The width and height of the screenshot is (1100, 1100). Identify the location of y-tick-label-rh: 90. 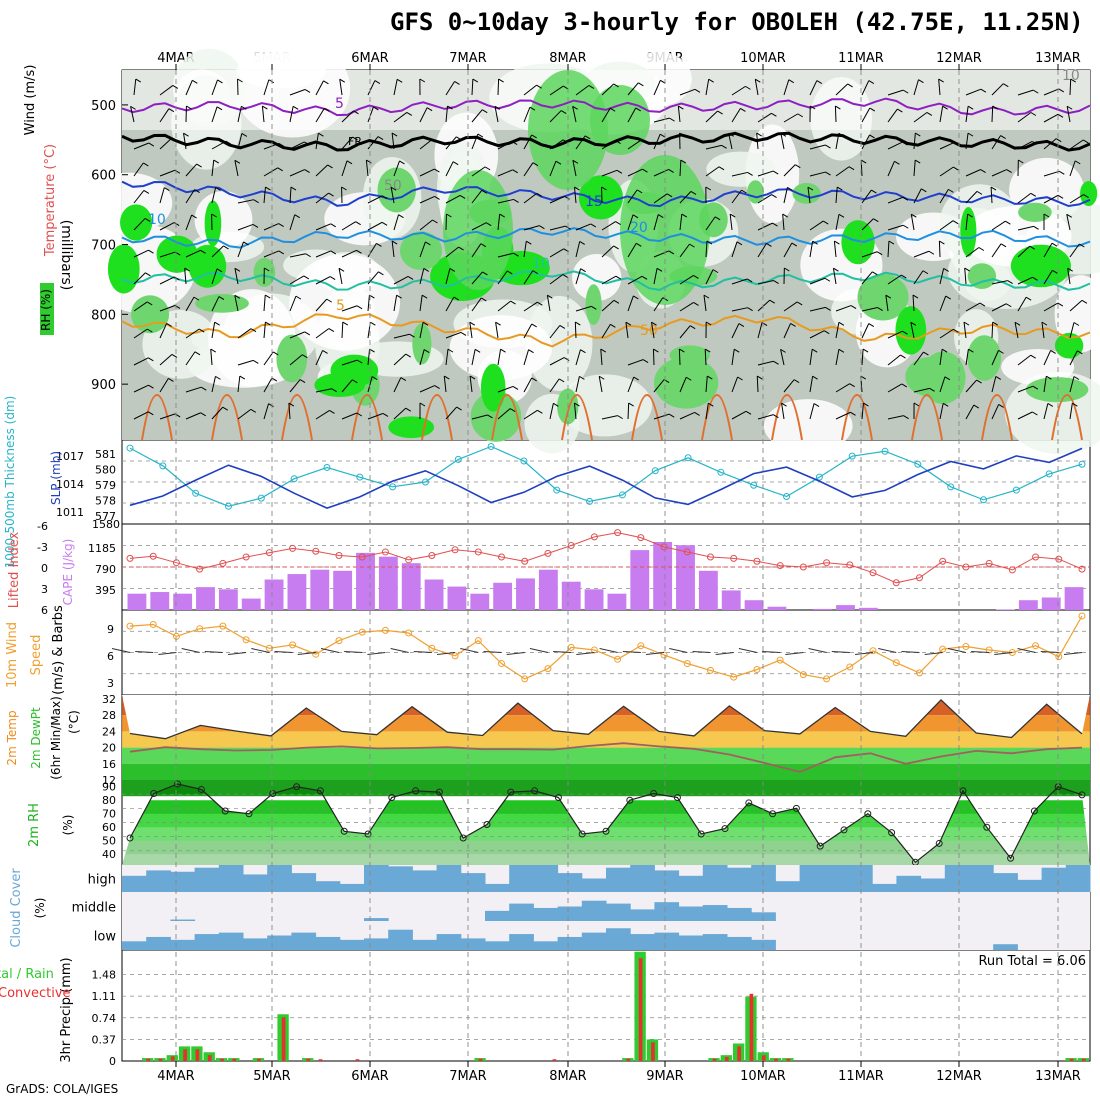
(109, 787).